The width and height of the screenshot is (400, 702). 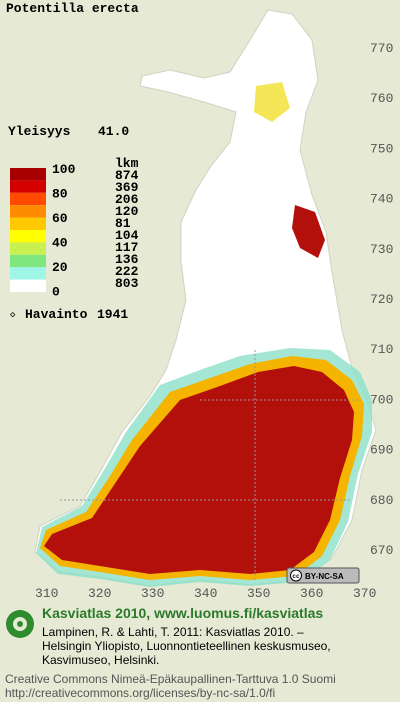 I want to click on count-value: 369, so click(x=127, y=187).